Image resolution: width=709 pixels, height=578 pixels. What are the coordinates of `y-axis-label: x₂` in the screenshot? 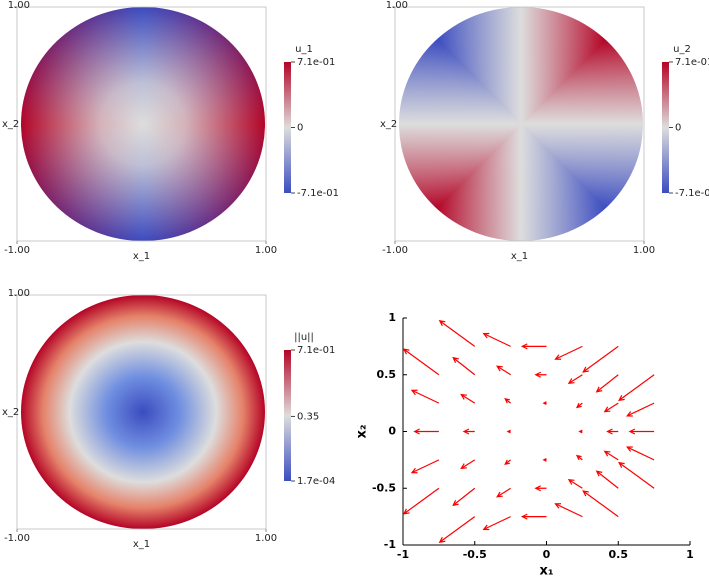 It's located at (362, 431).